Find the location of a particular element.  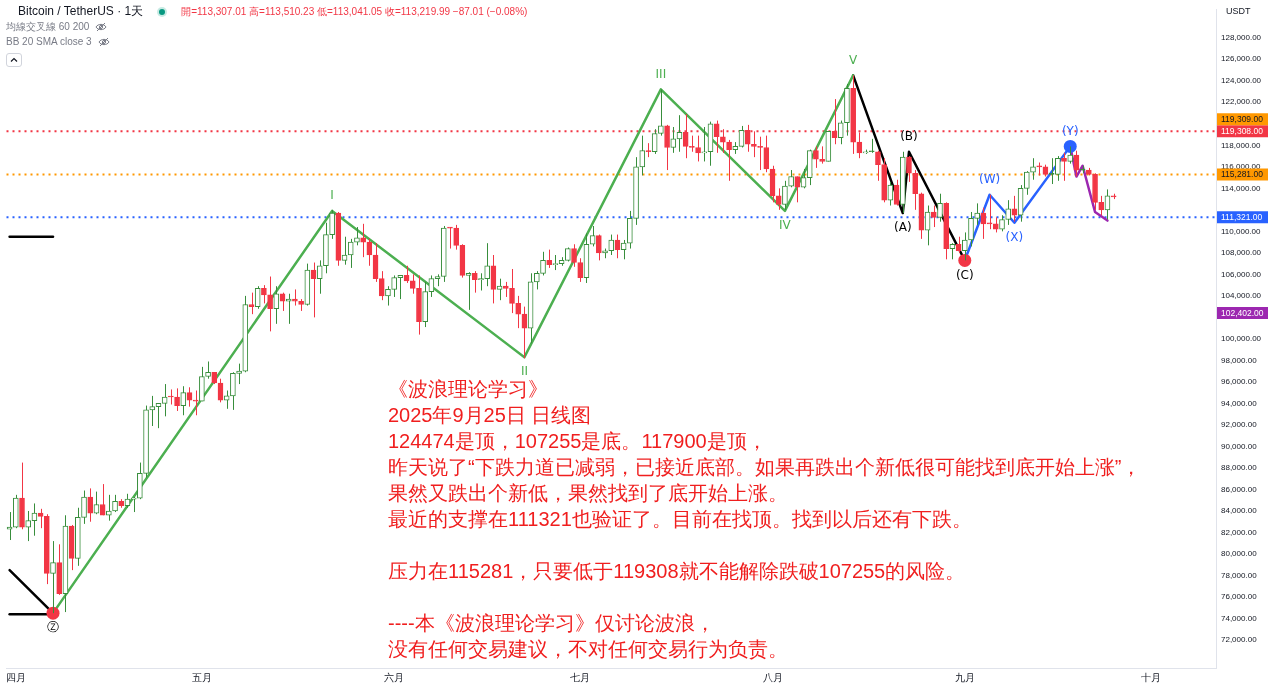

x-tick-label: 七月 is located at coordinates (580, 677).